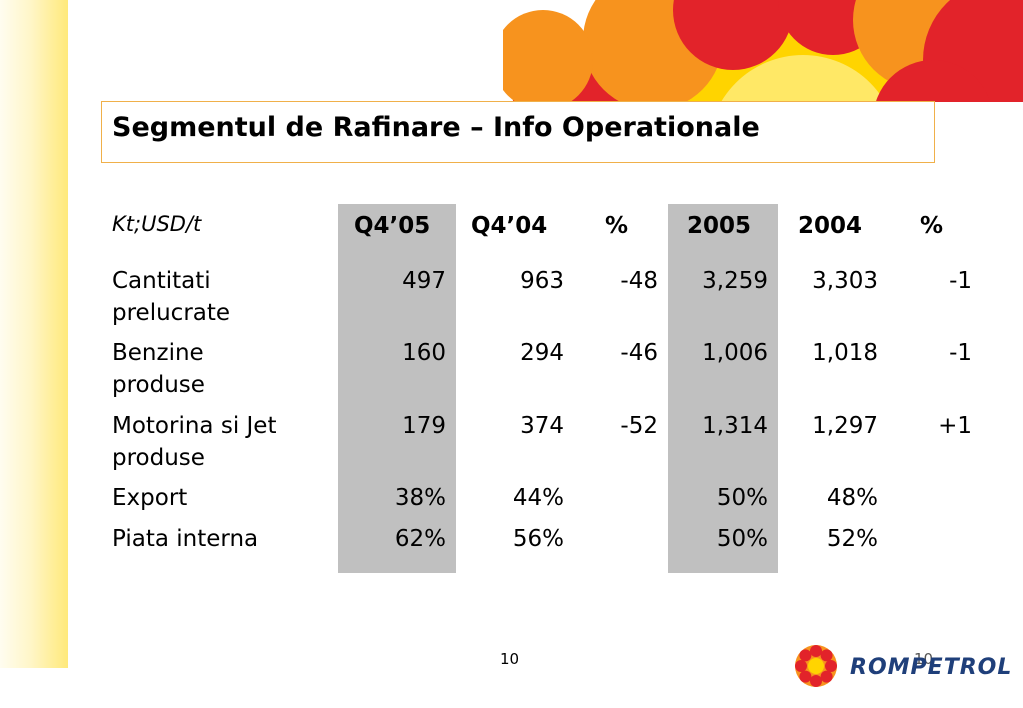  I want to click on table-cell: 294, so click(542, 353).